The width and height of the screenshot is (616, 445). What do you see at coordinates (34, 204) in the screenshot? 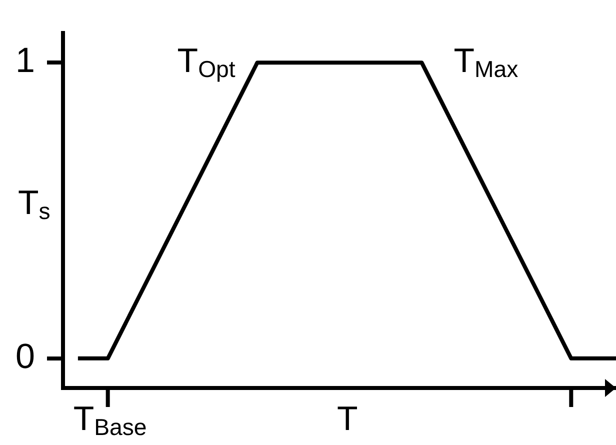
I see `y-axis-title: T$_{s}$` at bounding box center [34, 204].